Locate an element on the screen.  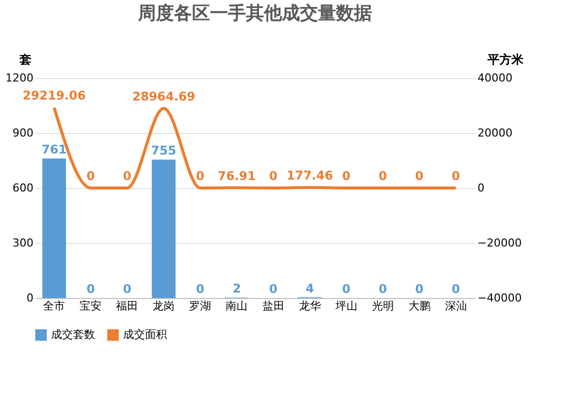
legend-label: 成交套数 is located at coordinates (73, 334).